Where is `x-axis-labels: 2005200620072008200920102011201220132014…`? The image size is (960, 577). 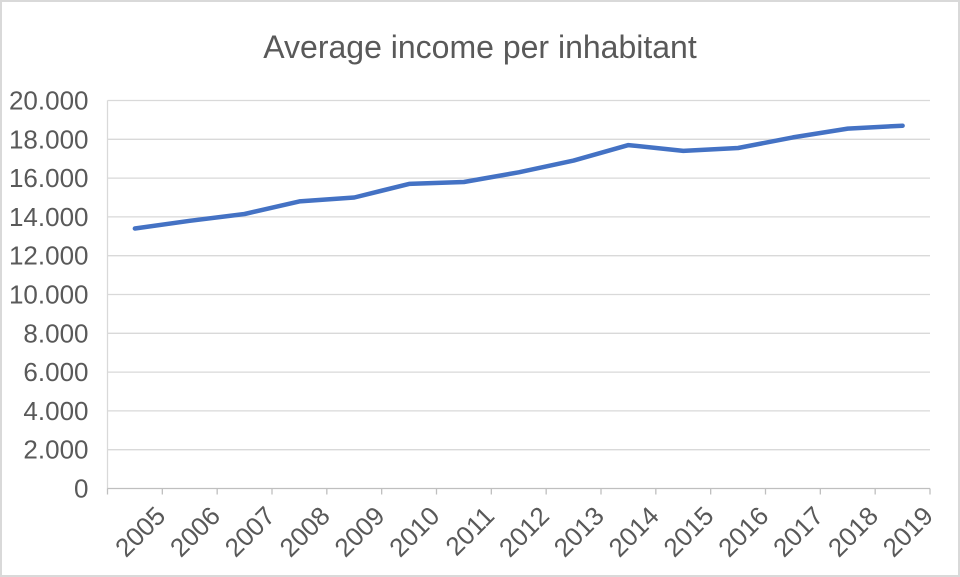
x-axis-labels: 2005200620072008200920102011201220132014… is located at coordinates (524, 532).